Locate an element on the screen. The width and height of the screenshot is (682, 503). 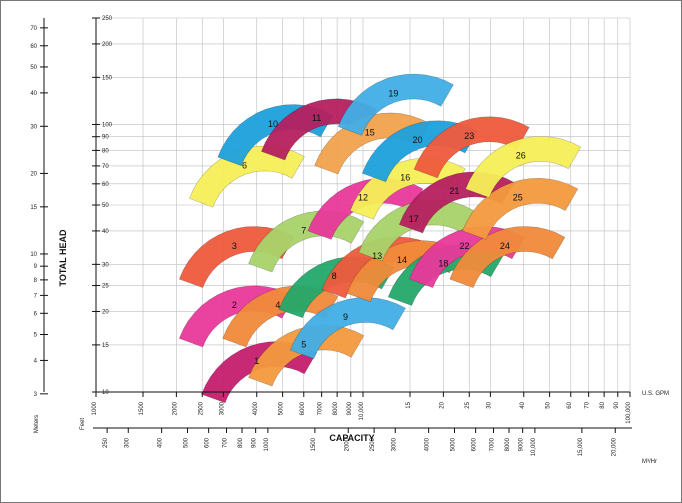
x-gpm-label: U.S. GPM is located at coordinates (655, 394).